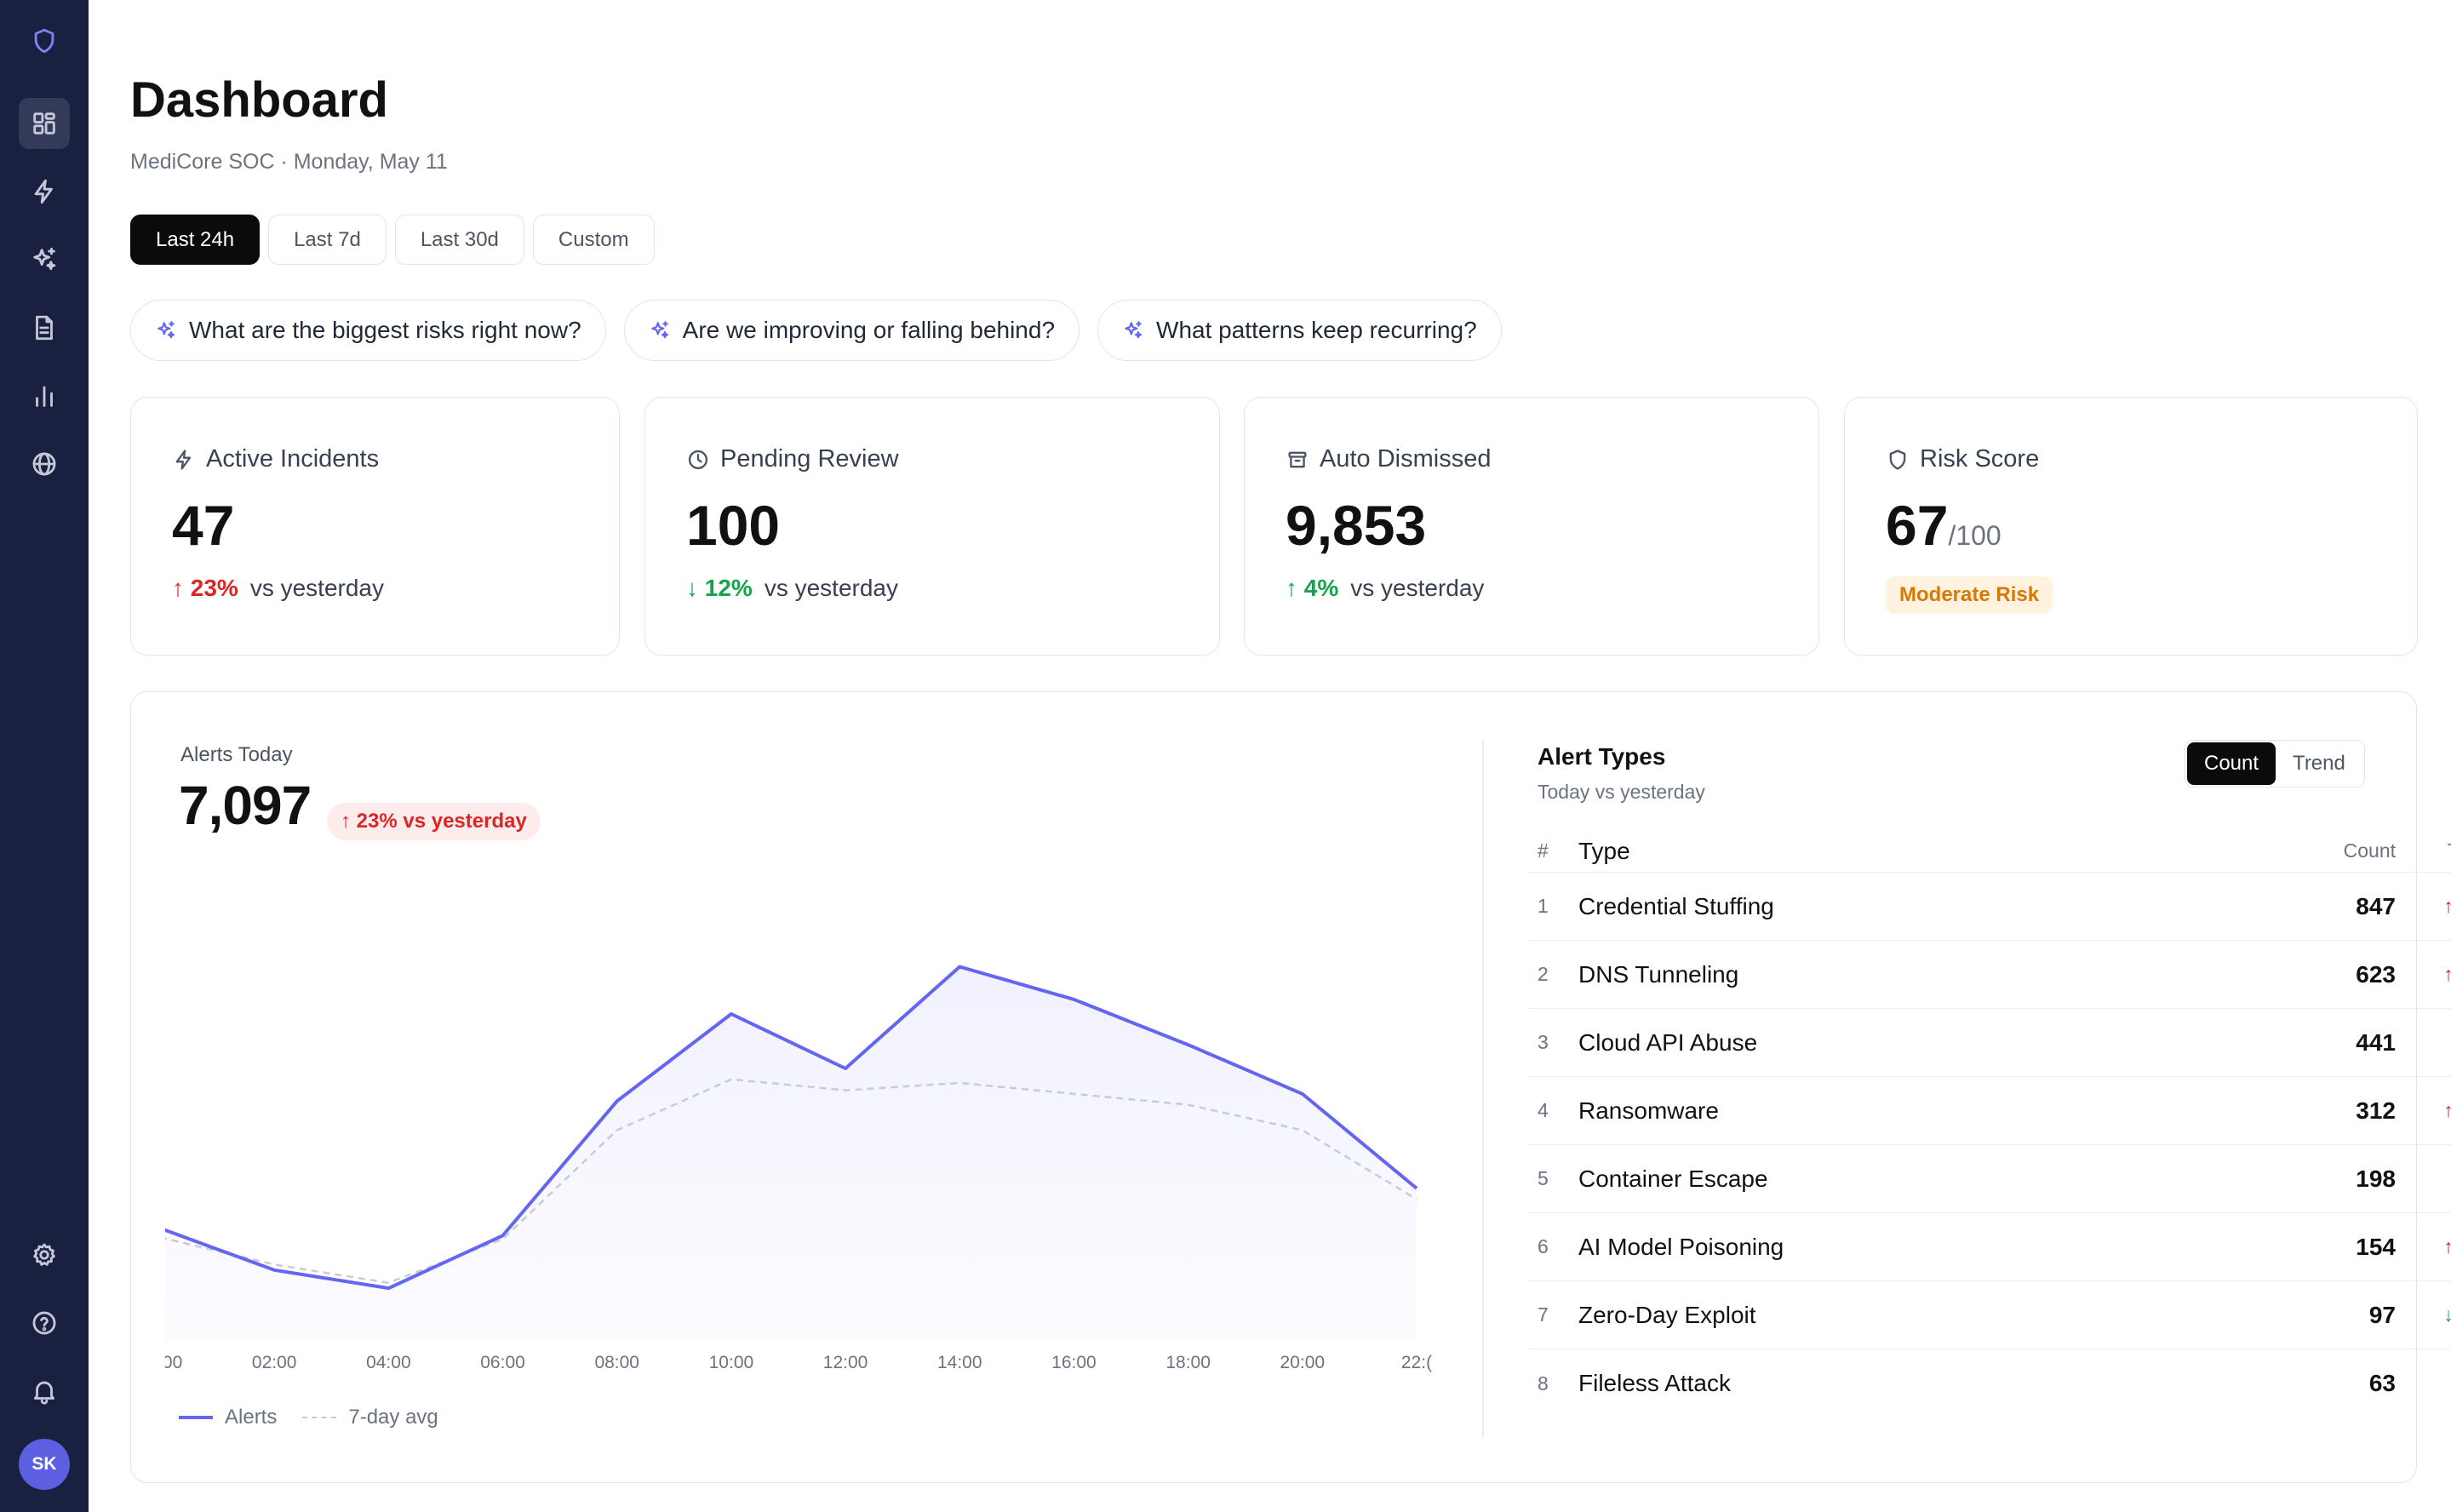 The image size is (2451, 1512). Describe the element at coordinates (616, 1362) in the screenshot. I see `x-tick-label: 08:00` at that location.